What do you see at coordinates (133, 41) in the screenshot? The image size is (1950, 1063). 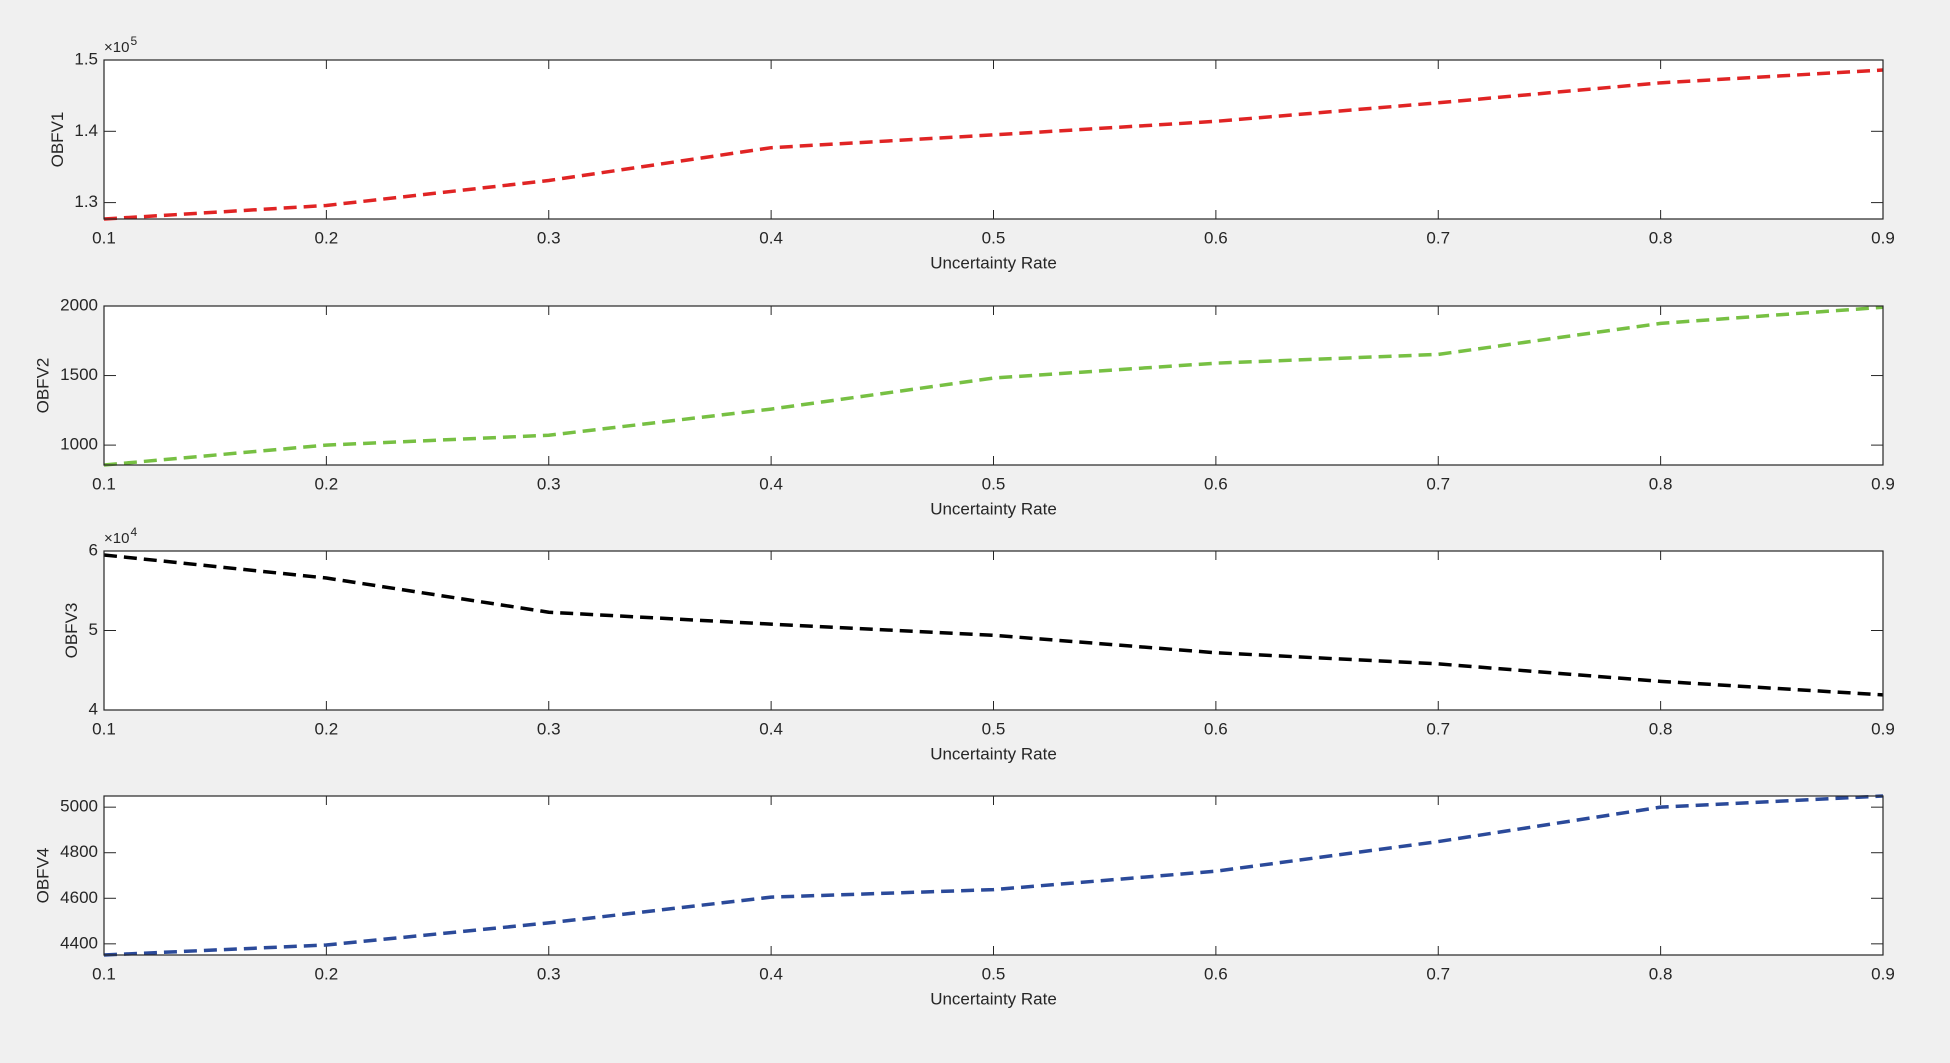 I see `y-exponent: 5` at bounding box center [133, 41].